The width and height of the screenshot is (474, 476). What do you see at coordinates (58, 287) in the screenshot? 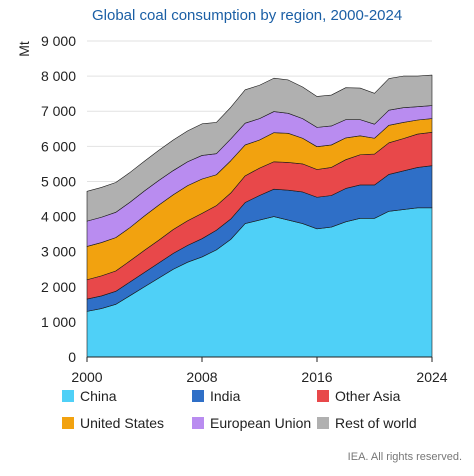
I see `y-tick-label: 2 000` at bounding box center [58, 287].